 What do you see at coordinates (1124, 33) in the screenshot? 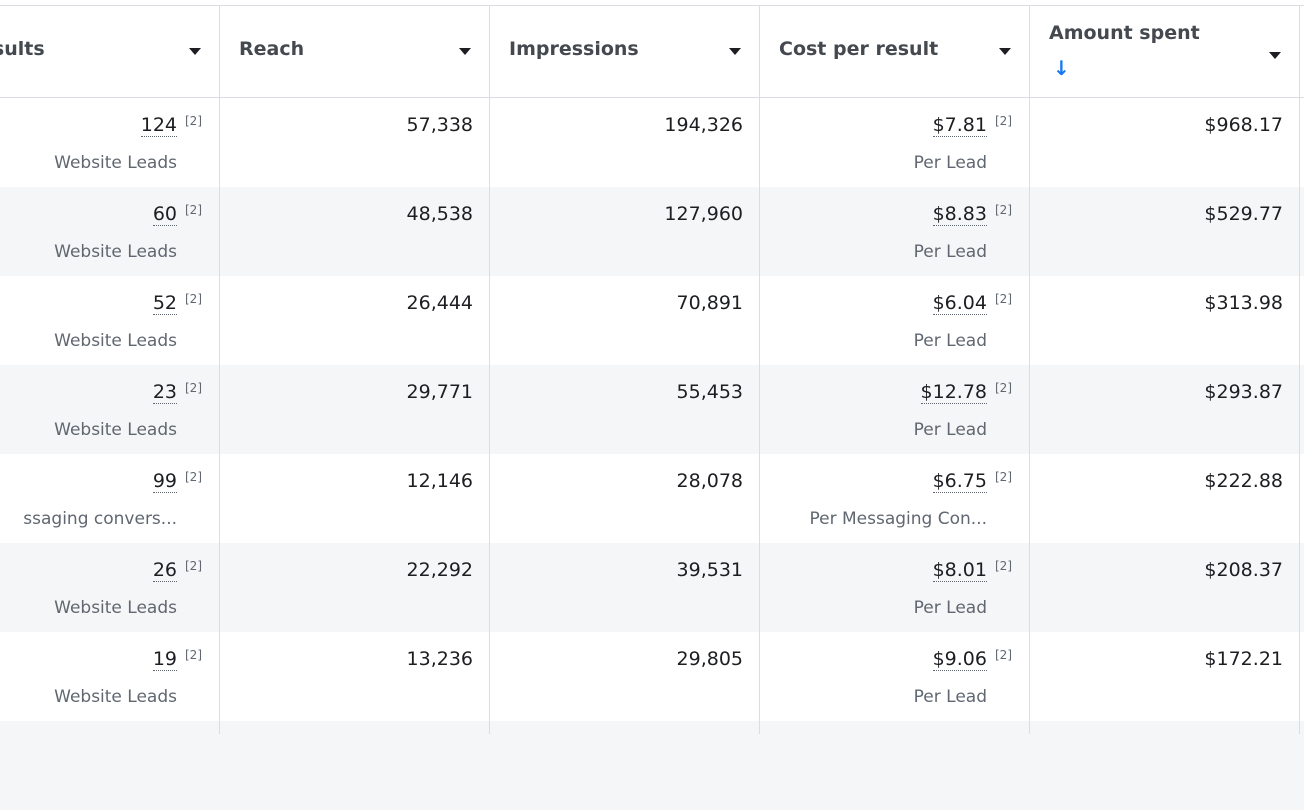
I see `column-header: Amount spent` at bounding box center [1124, 33].